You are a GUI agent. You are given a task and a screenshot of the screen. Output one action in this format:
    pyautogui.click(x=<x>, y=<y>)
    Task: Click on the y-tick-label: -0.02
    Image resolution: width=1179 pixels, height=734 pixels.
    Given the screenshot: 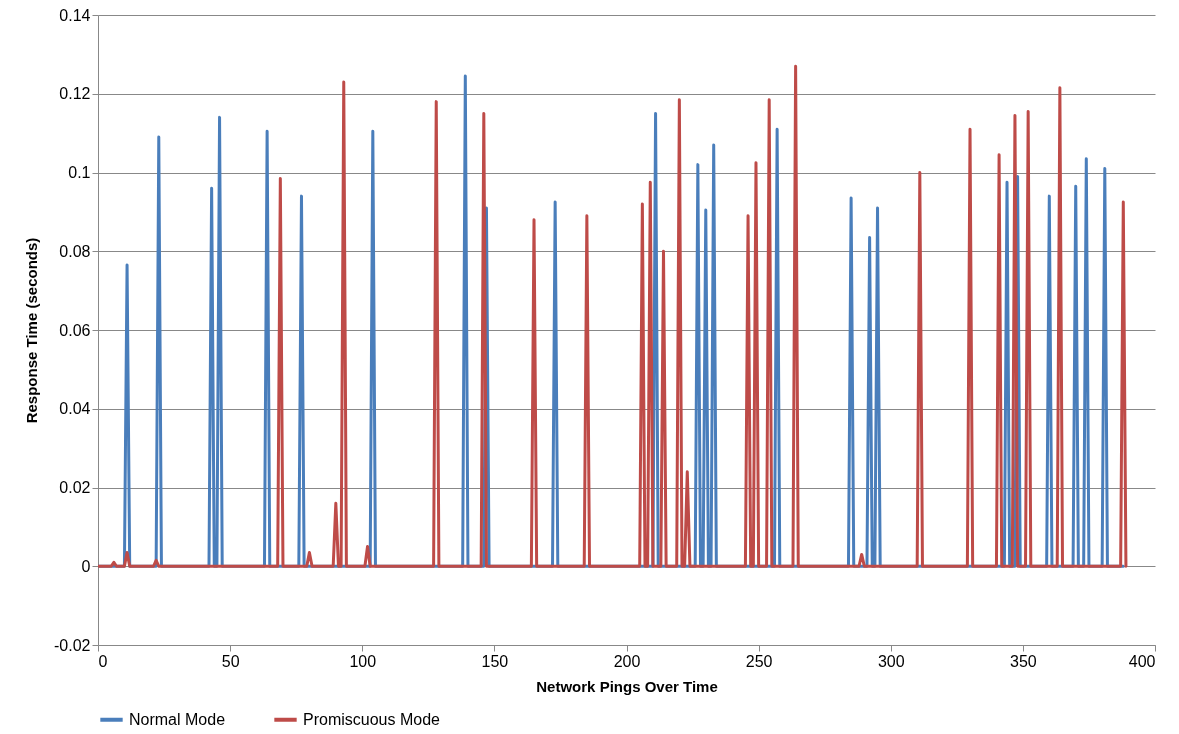 What is the action you would take?
    pyautogui.click(x=72, y=645)
    